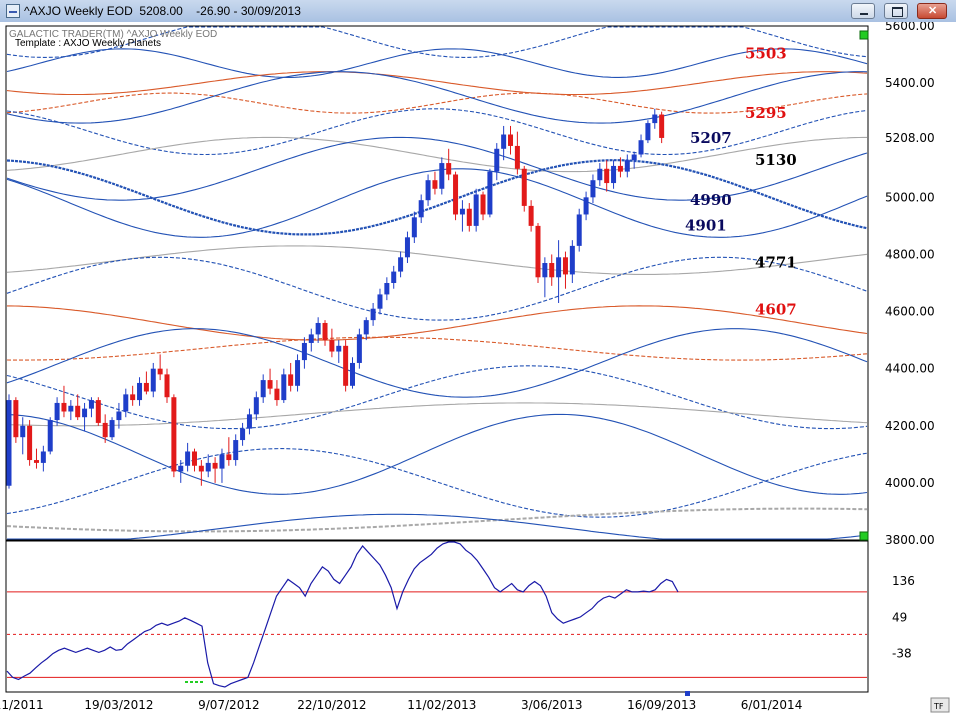 This screenshot has height=720, width=956. I want to click on indicator-tick-label: 136, so click(903, 581).